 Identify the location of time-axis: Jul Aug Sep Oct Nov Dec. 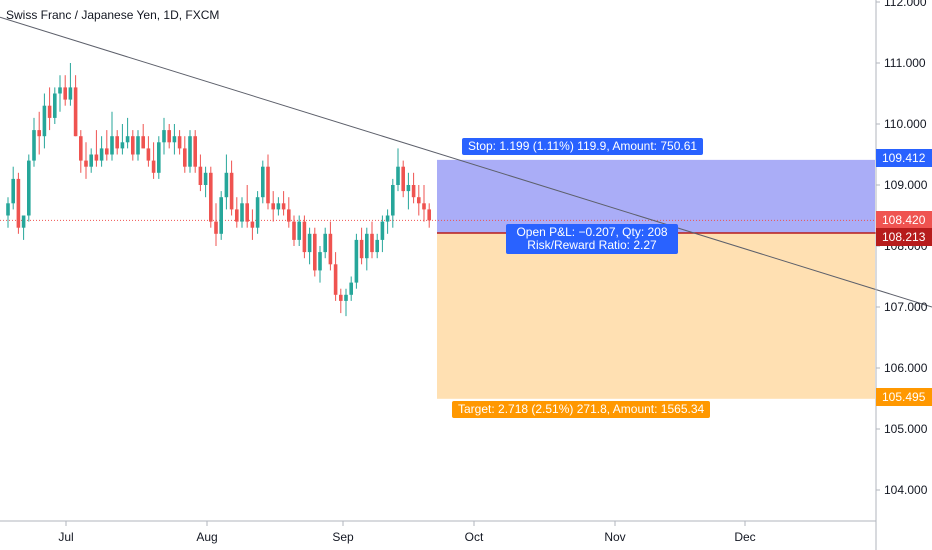
(407, 532).